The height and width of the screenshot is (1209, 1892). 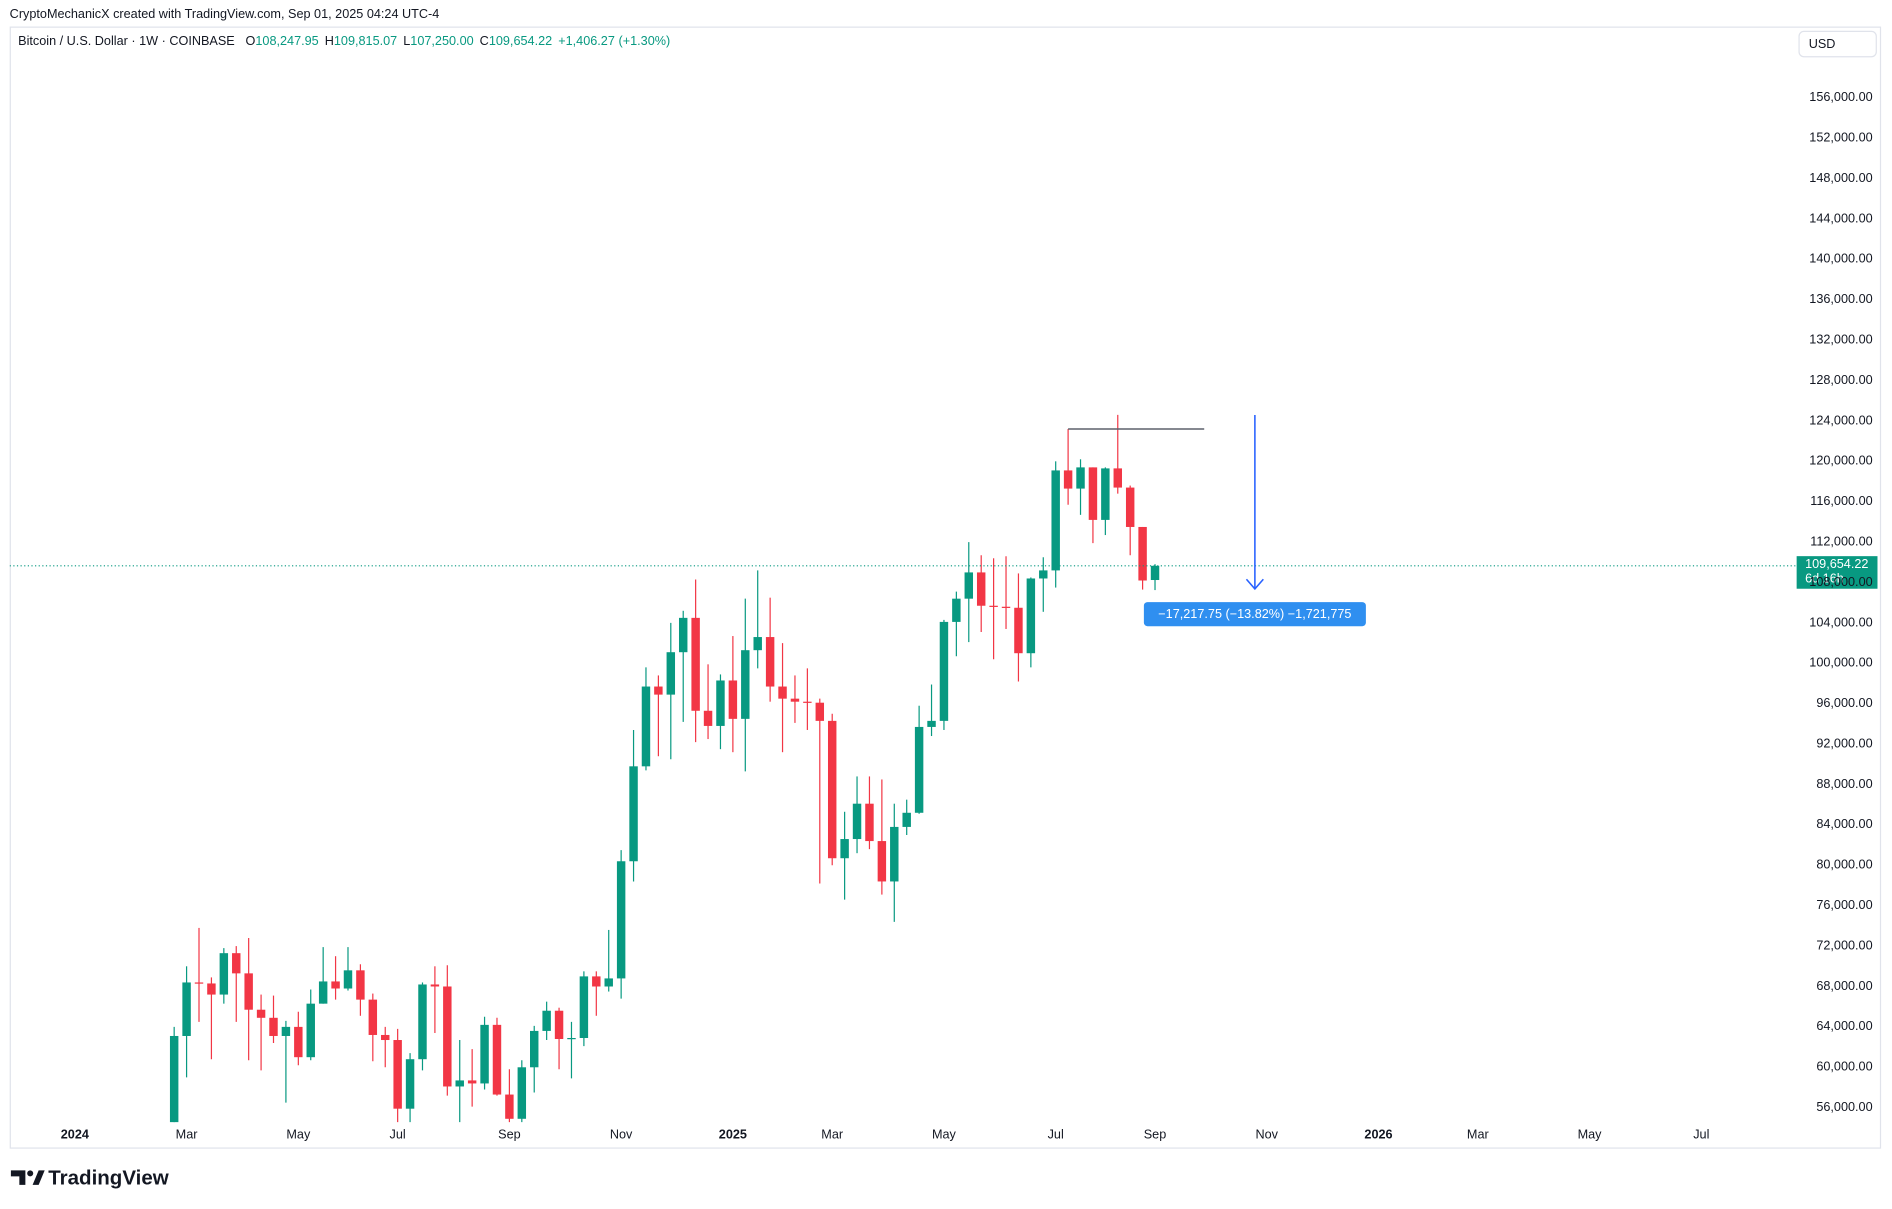 What do you see at coordinates (441, 42) in the screenshot?
I see `legend-value: 107,250.00` at bounding box center [441, 42].